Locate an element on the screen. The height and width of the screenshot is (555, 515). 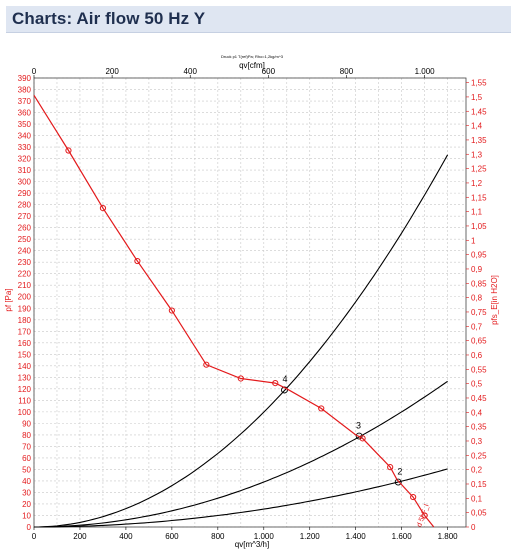
annotation-label: 4 is located at coordinates (284, 379).